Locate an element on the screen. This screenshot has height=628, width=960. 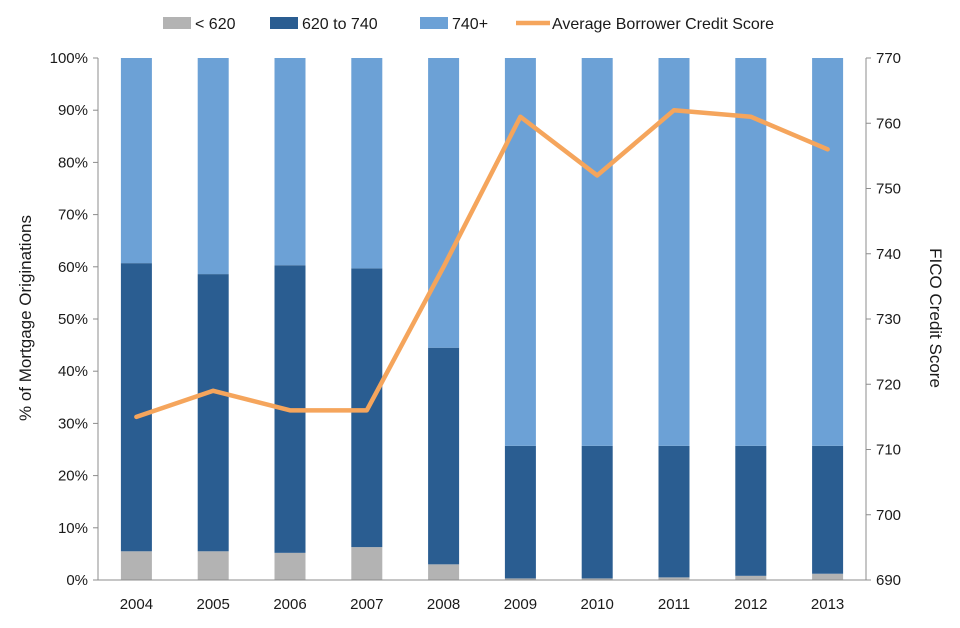
y-tick-label: 50% is located at coordinates (73, 319).